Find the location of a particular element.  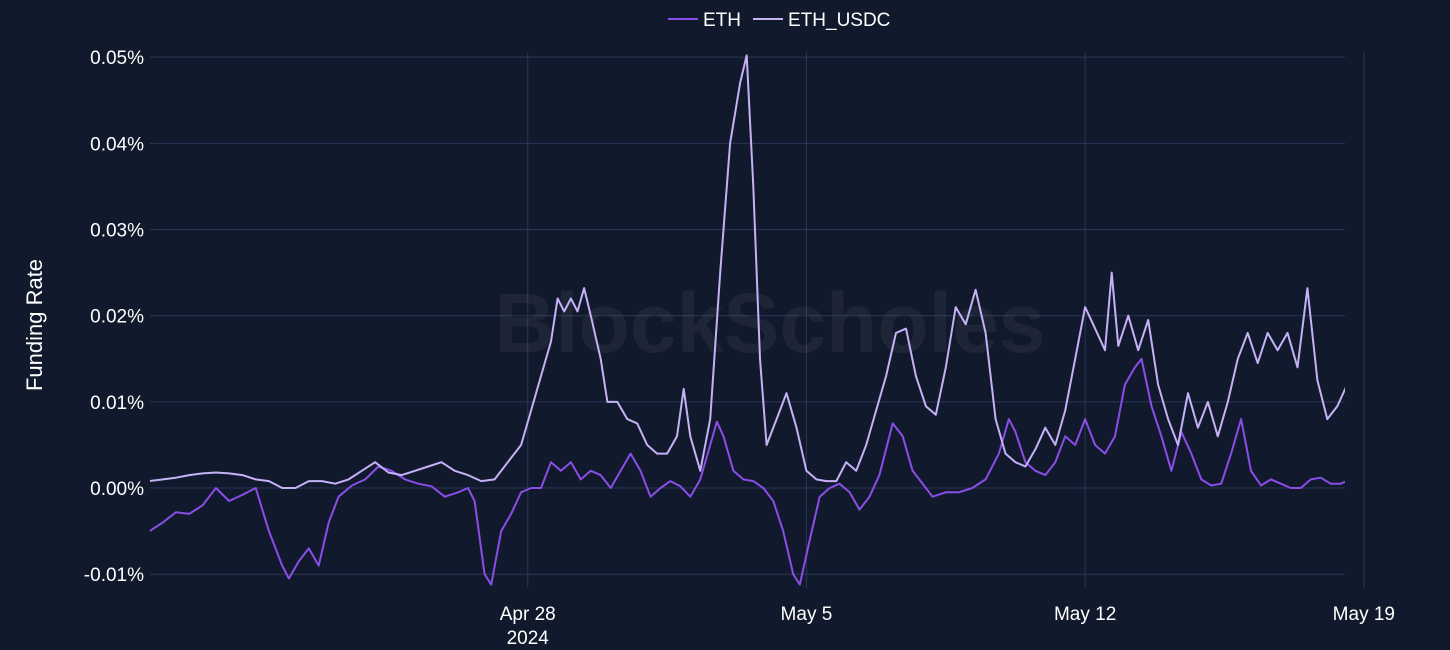

x-axis-ticks: Apr 28 2024 May 5 May 12 May 19 is located at coordinates (947, 626).